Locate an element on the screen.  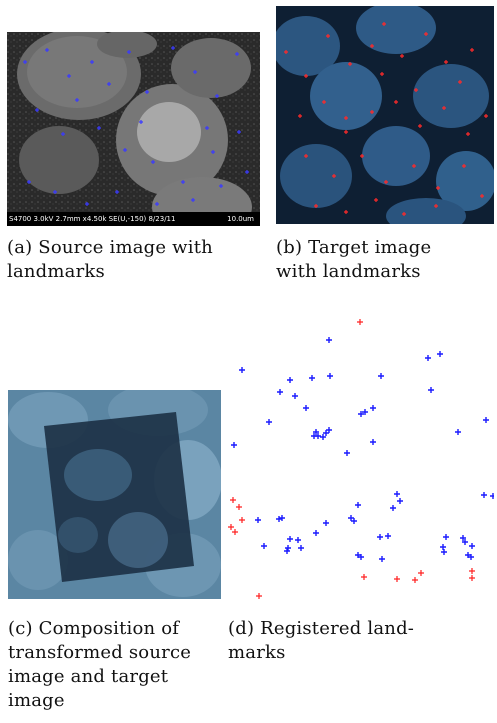
caption-d-line-2: marks is located at coordinates (257, 652).